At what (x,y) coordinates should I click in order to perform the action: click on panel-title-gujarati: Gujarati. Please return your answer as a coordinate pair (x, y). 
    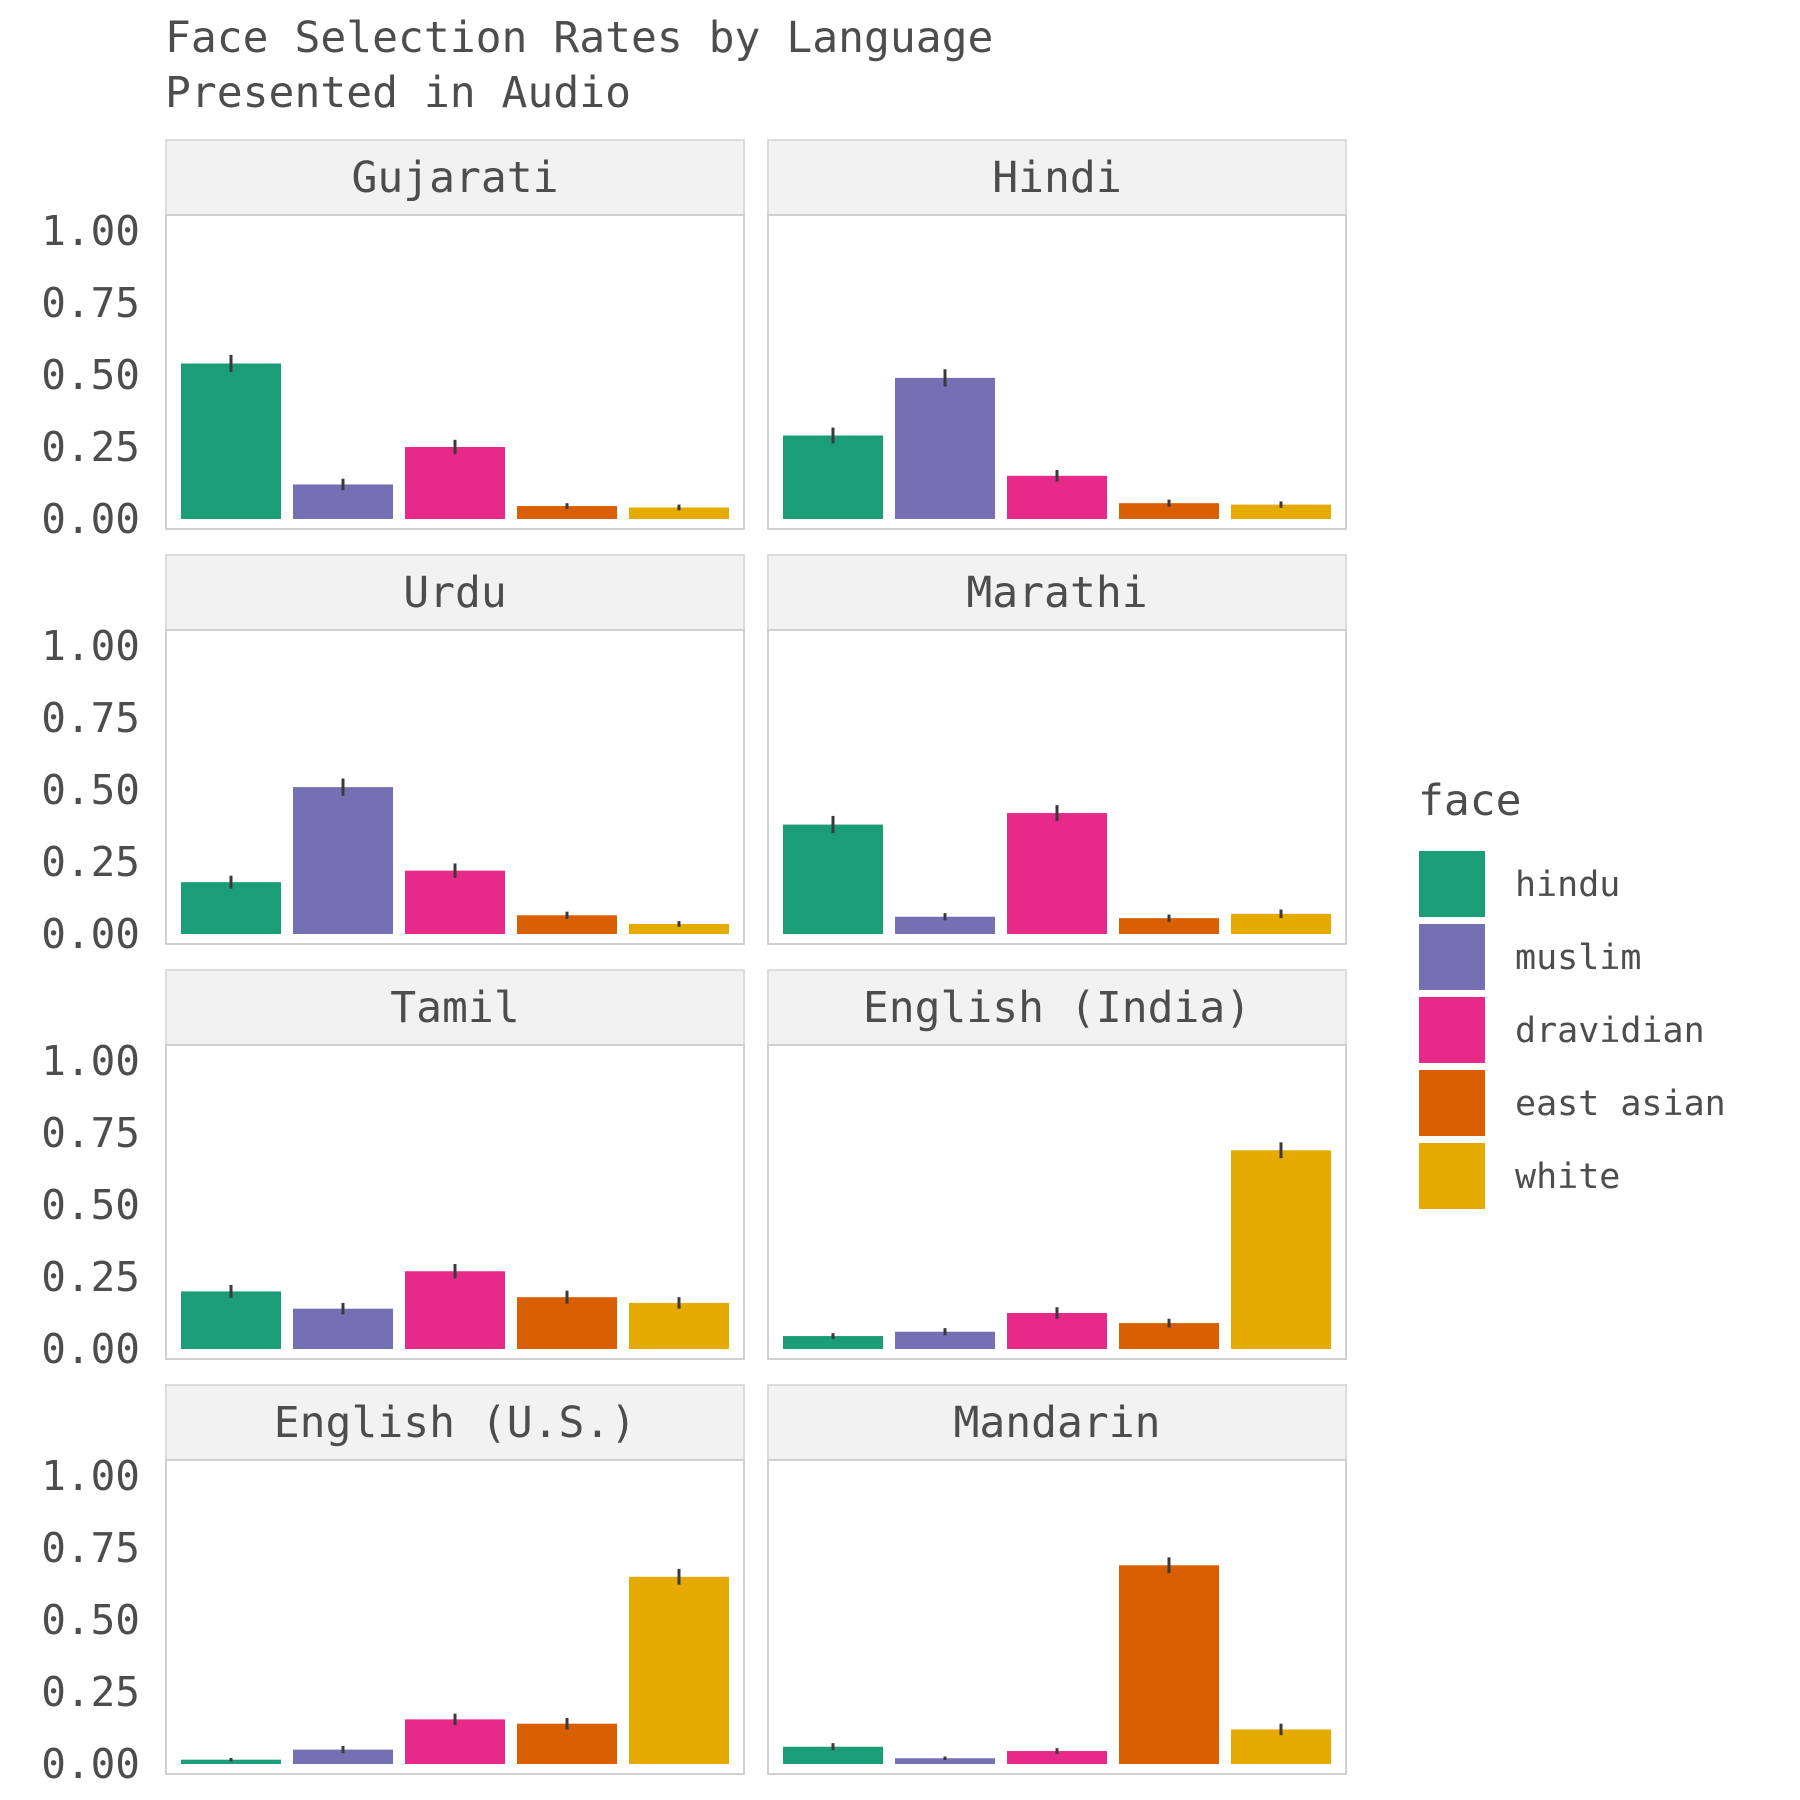
    Looking at the image, I should click on (454, 178).